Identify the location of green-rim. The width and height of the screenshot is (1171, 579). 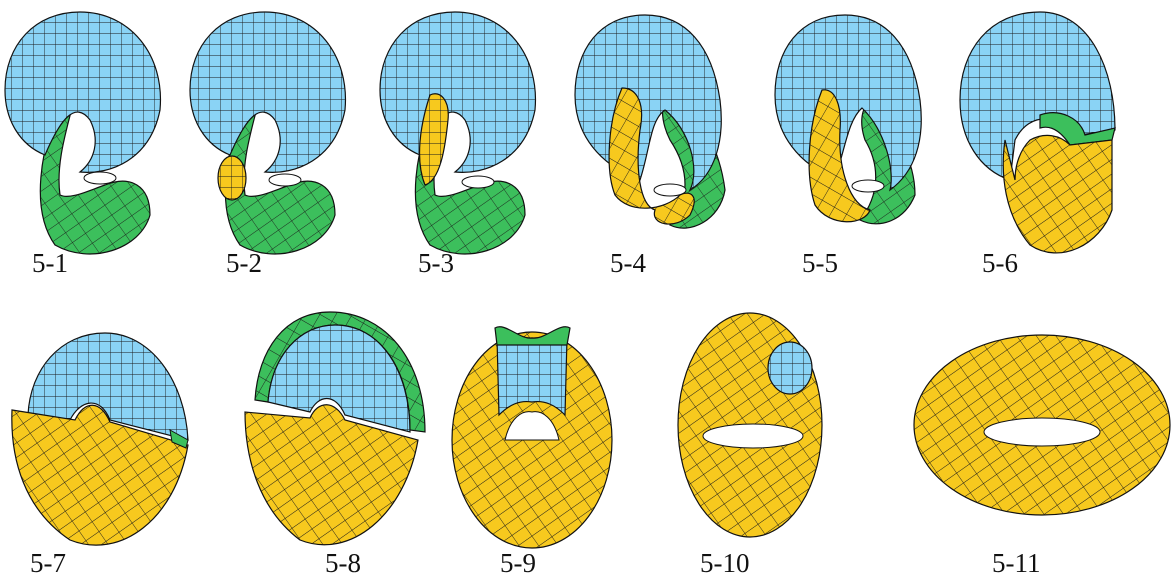
(532, 336).